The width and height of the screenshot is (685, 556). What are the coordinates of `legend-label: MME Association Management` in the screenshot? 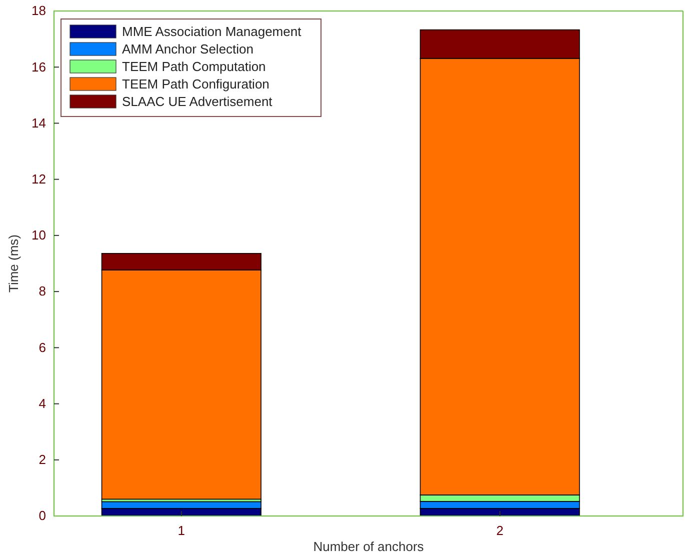 It's located at (212, 31).